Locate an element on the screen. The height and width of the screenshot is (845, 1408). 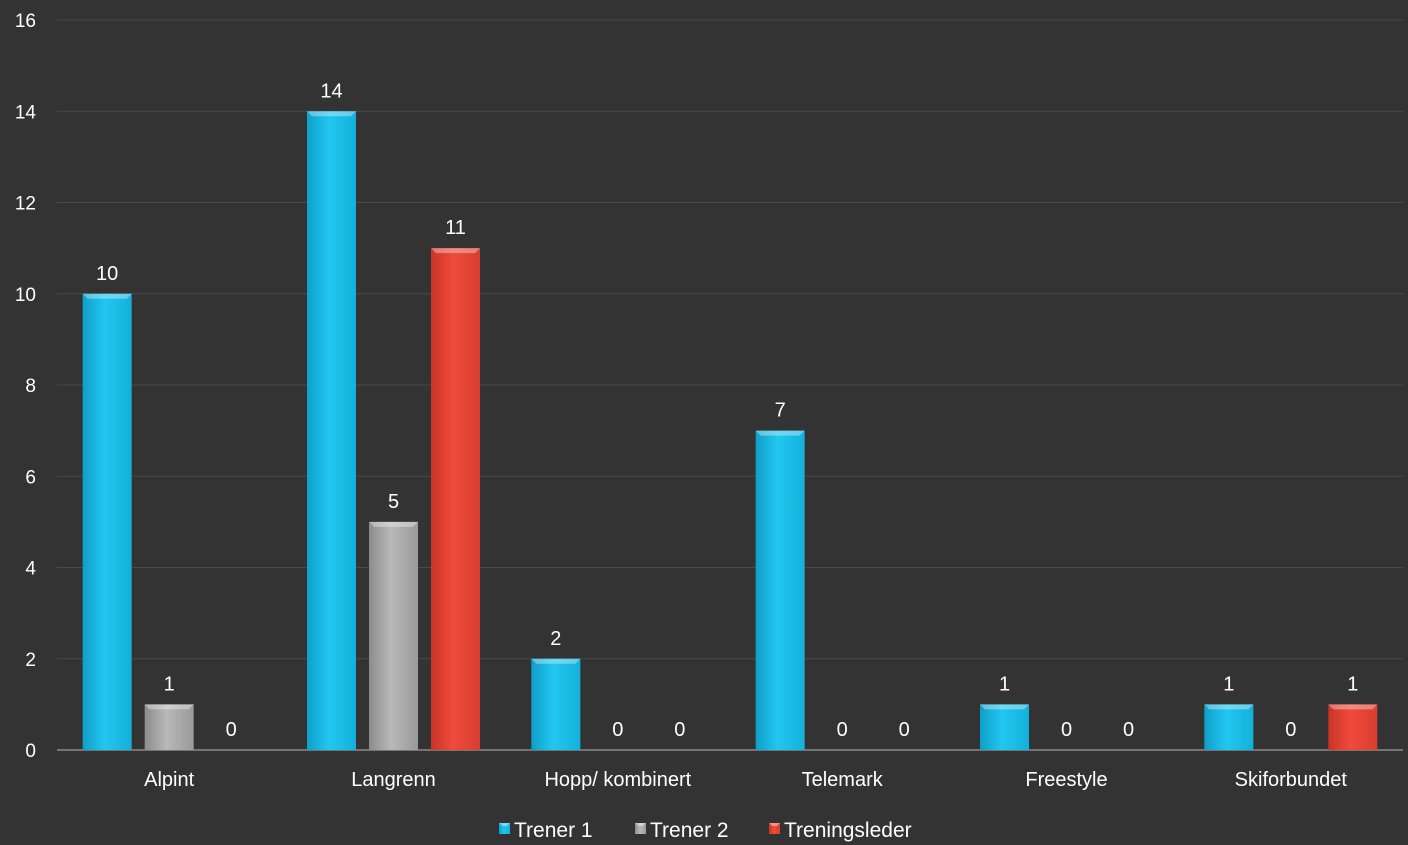
y-tick-label: 10 is located at coordinates (25, 295).